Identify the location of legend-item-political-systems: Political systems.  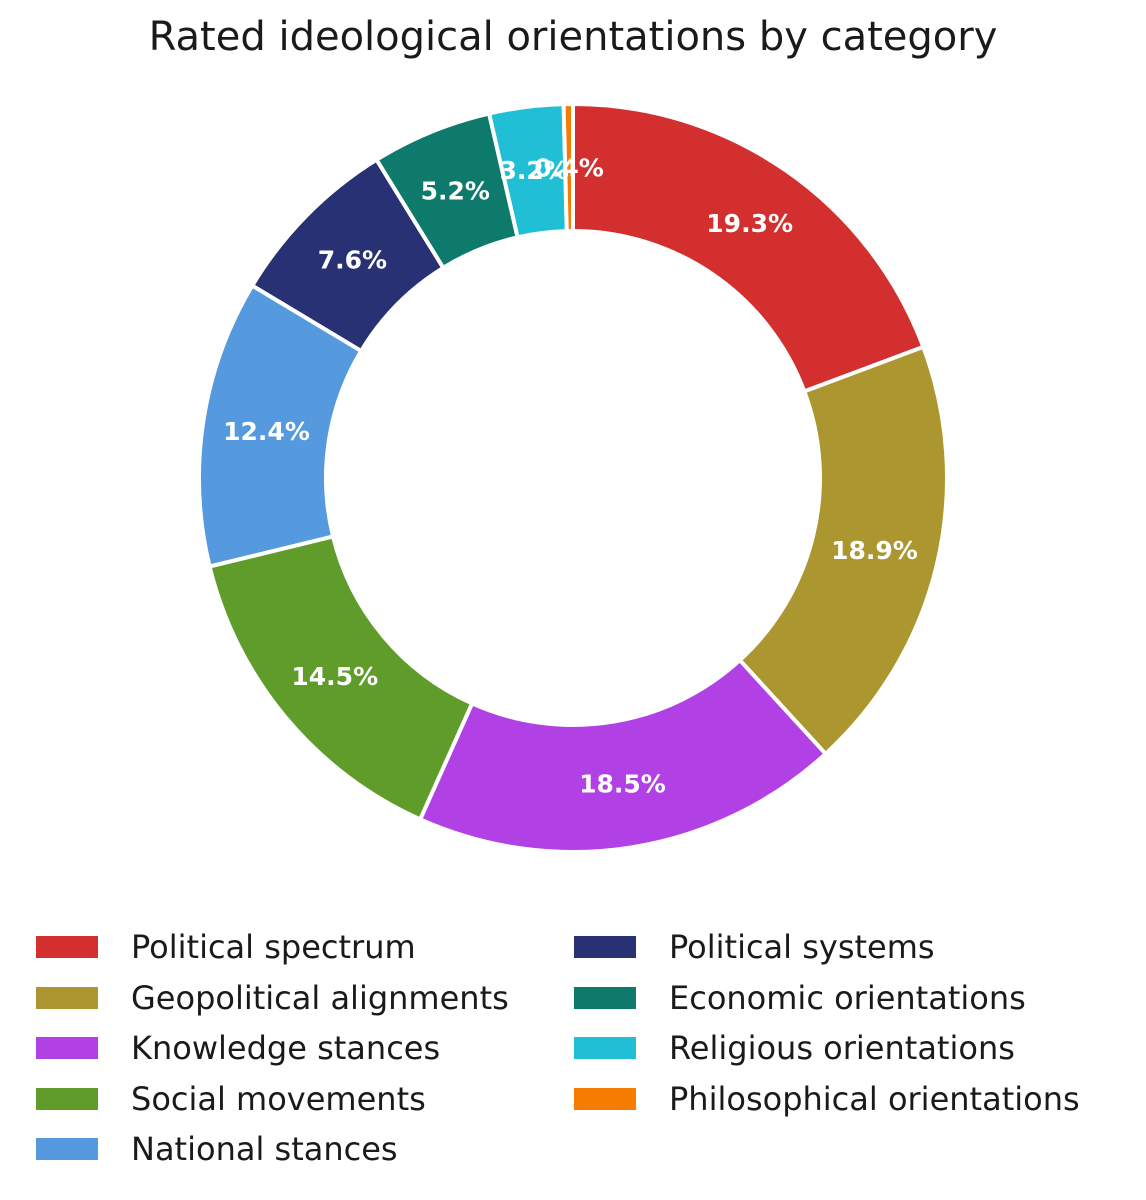
(827, 947).